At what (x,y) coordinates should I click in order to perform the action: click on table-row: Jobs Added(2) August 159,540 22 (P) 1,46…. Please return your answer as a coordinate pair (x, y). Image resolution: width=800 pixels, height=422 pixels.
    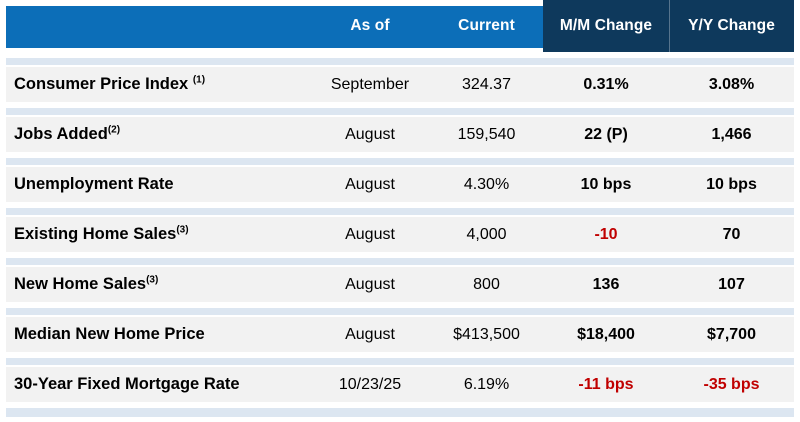
    Looking at the image, I should click on (400, 127).